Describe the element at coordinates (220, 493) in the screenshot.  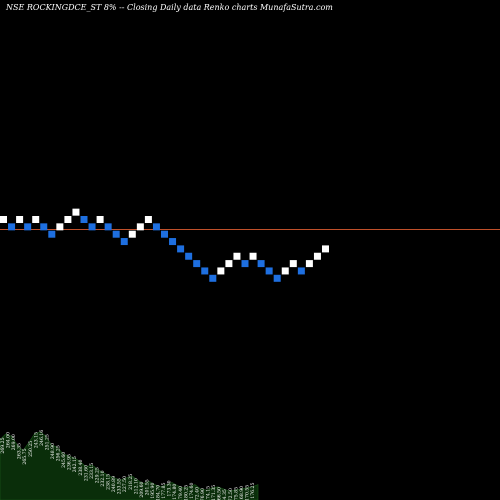
I see `price-label: 166.50` at that location.